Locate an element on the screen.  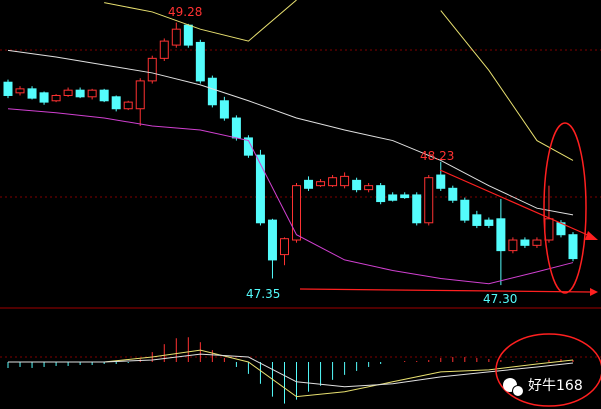
watermark: 好牛168 is located at coordinates (543, 387).